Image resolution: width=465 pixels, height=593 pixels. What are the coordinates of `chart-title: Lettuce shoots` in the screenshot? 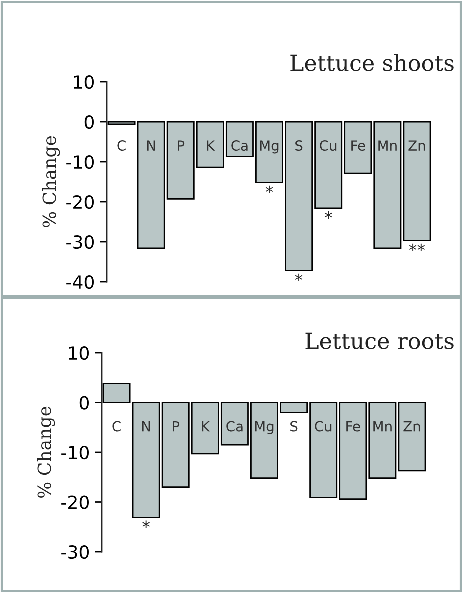 It's located at (372, 63).